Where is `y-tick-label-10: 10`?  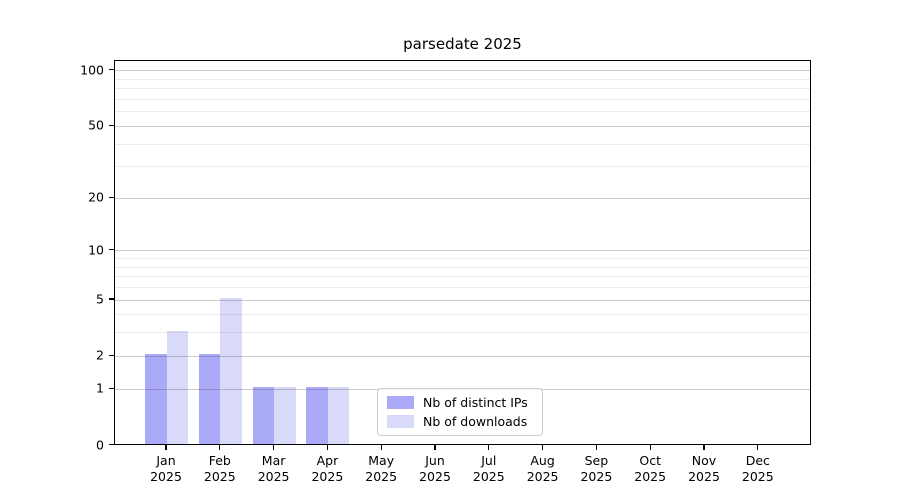
y-tick-label-10: 10 is located at coordinates (96, 250).